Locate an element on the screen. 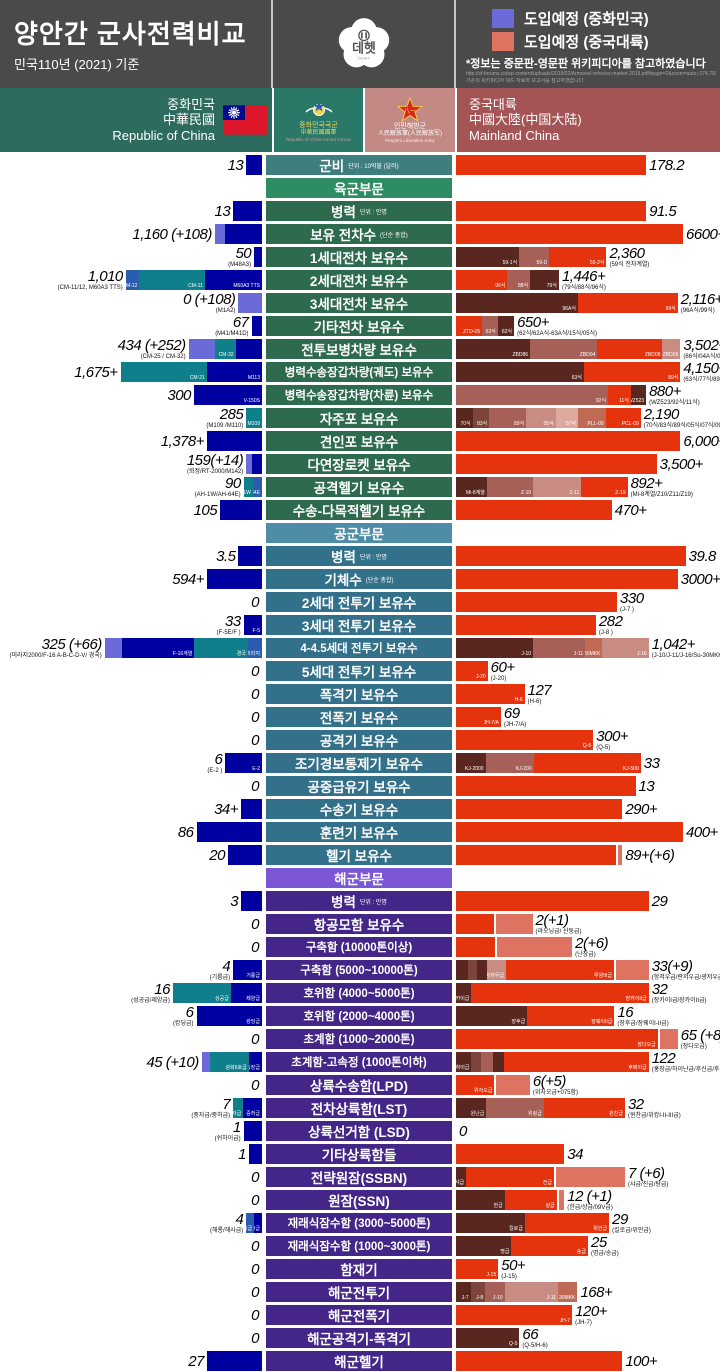 This screenshot has width=720, height=1372. roc-value-block: 0 (+108) (M1A2) is located at coordinates (209, 303).